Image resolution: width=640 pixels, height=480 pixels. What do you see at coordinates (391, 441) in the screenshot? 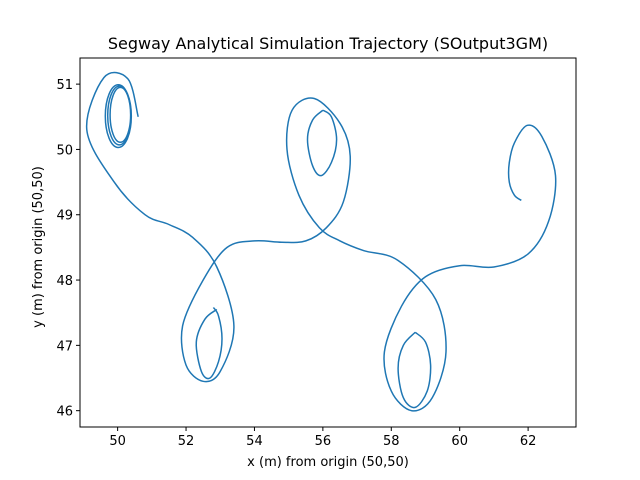
I see `x-tick-label: 58` at bounding box center [391, 441].